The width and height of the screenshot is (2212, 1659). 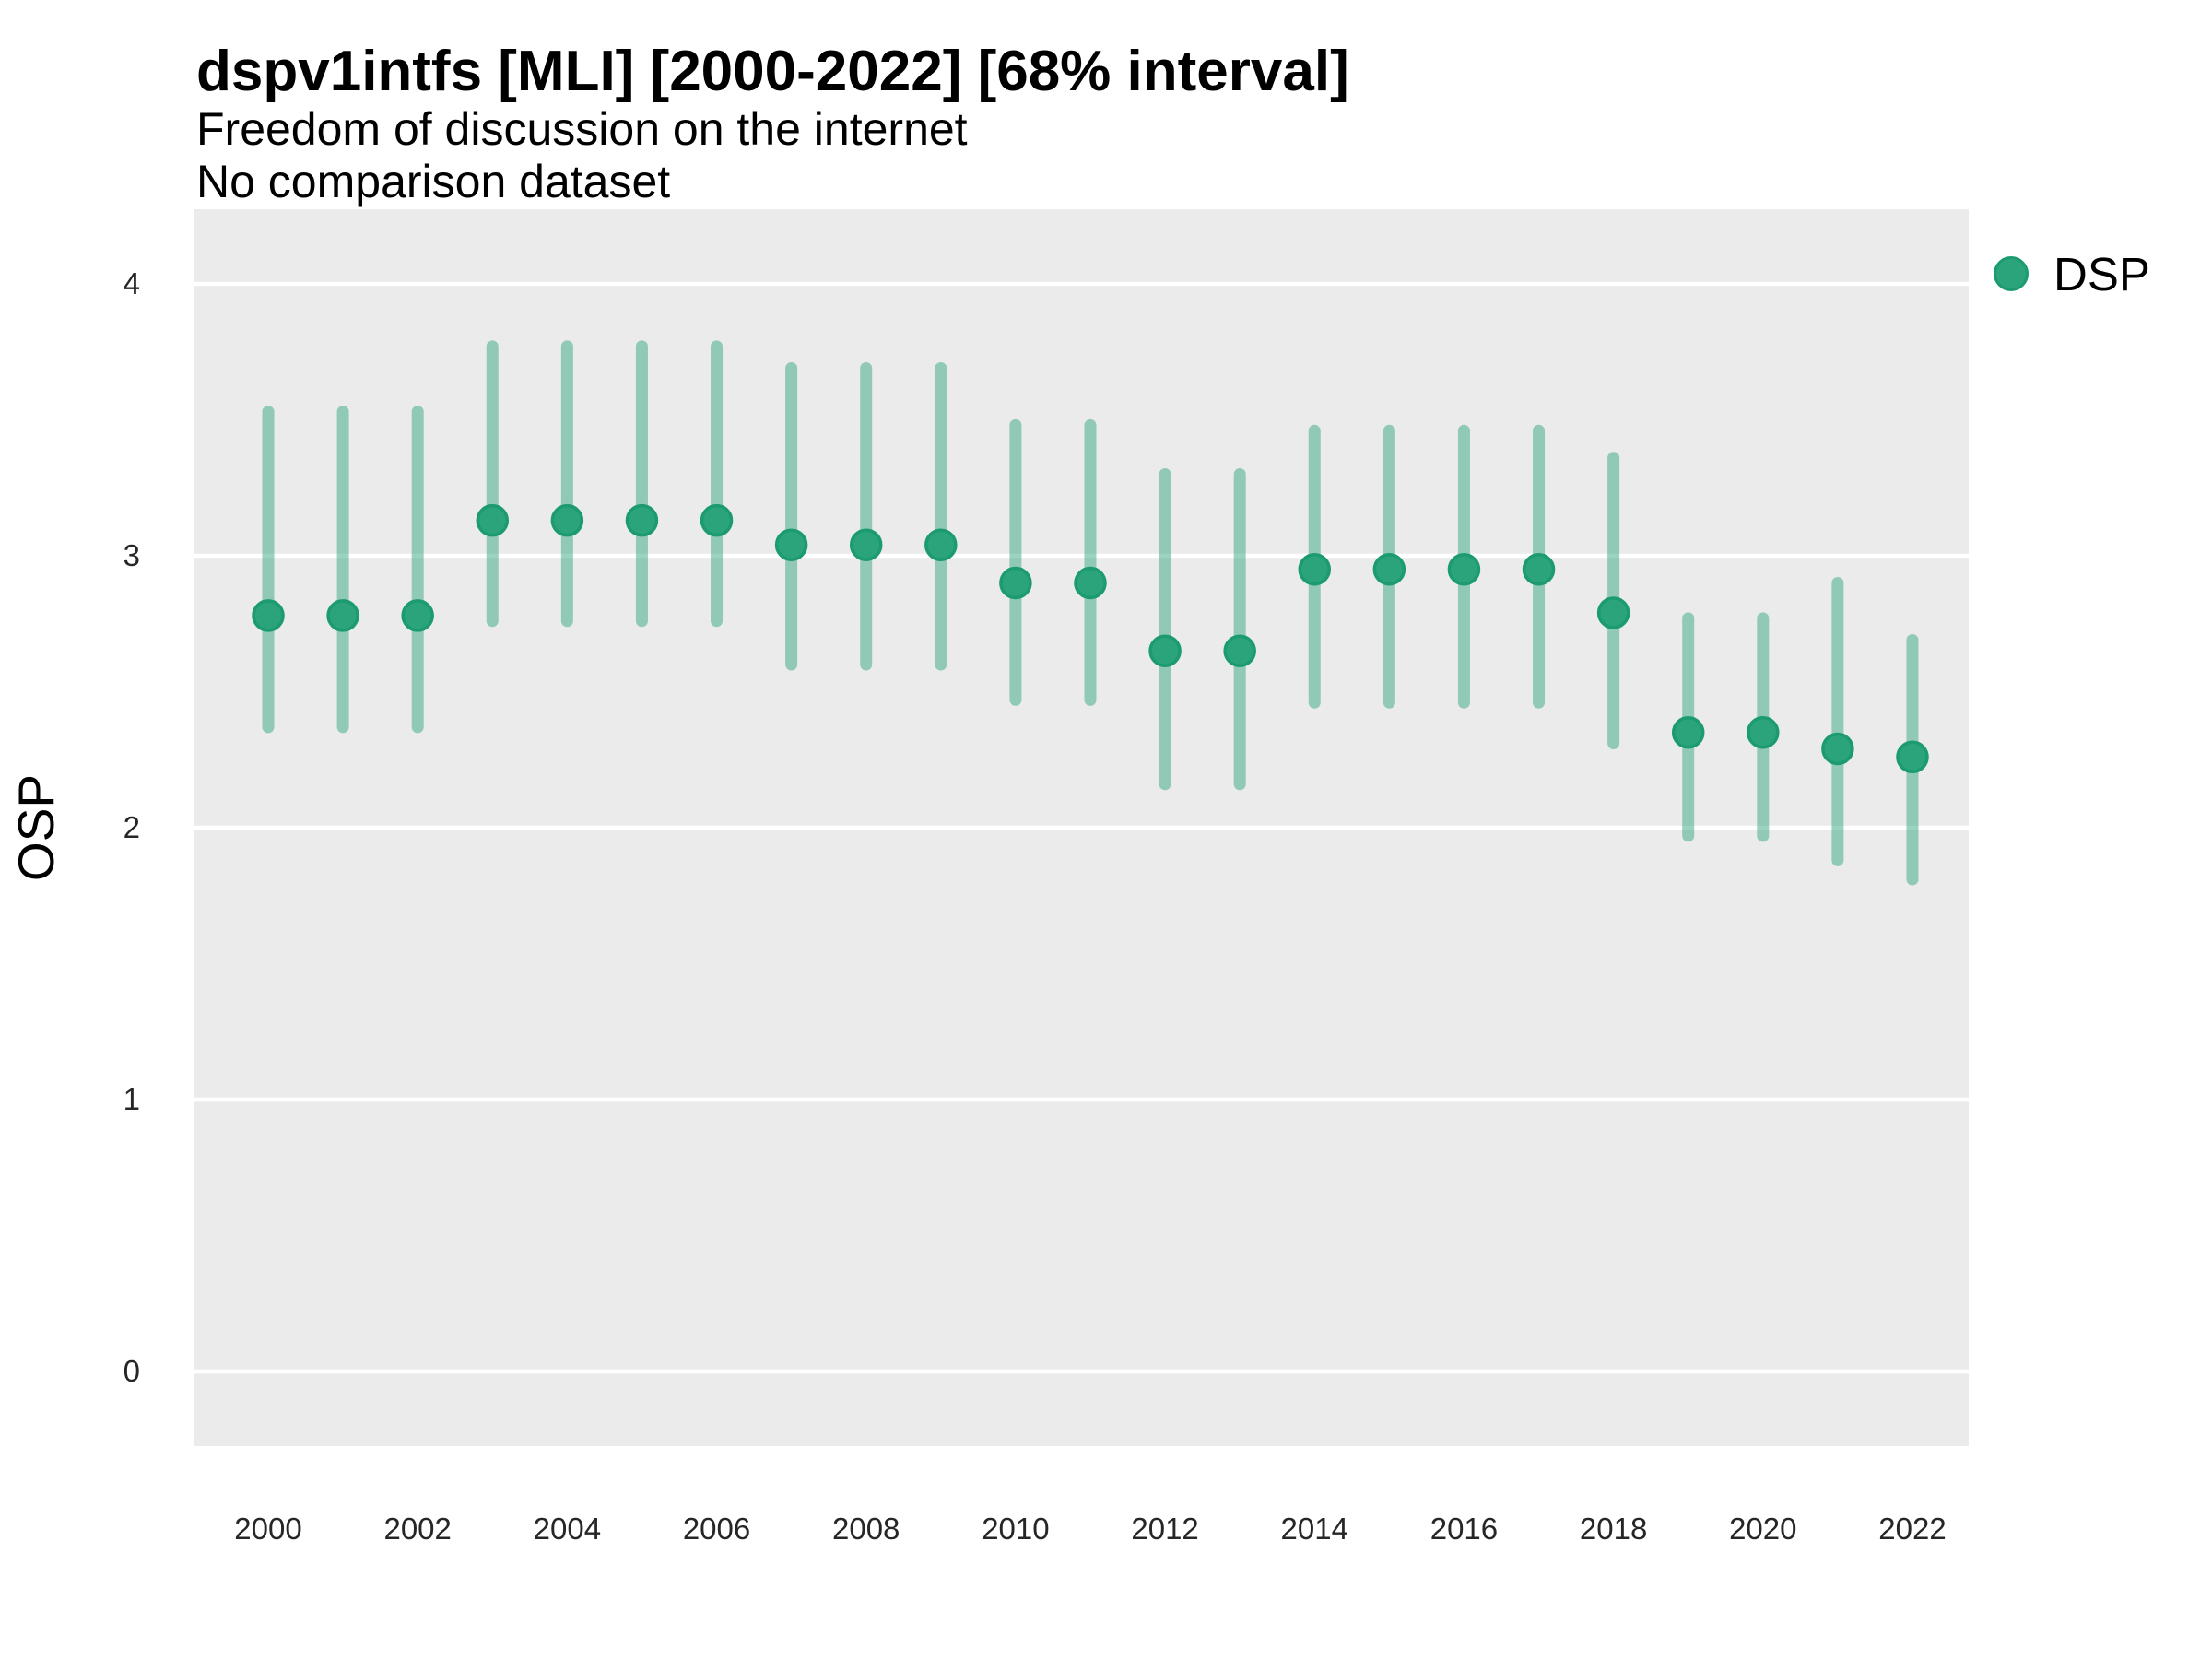 What do you see at coordinates (493, 520) in the screenshot?
I see `point-marker-2003` at bounding box center [493, 520].